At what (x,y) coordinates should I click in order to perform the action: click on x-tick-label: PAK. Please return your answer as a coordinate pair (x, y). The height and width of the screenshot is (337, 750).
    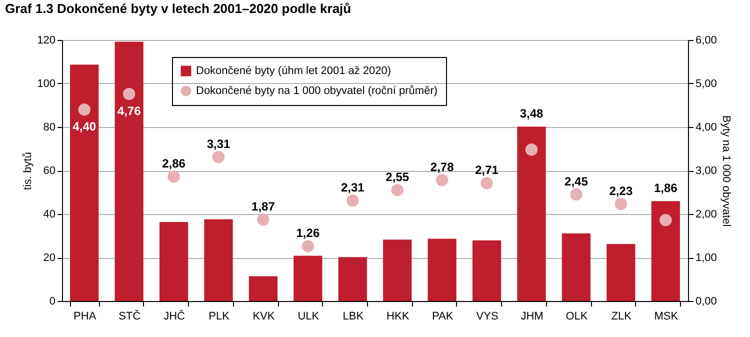
    Looking at the image, I should click on (443, 316).